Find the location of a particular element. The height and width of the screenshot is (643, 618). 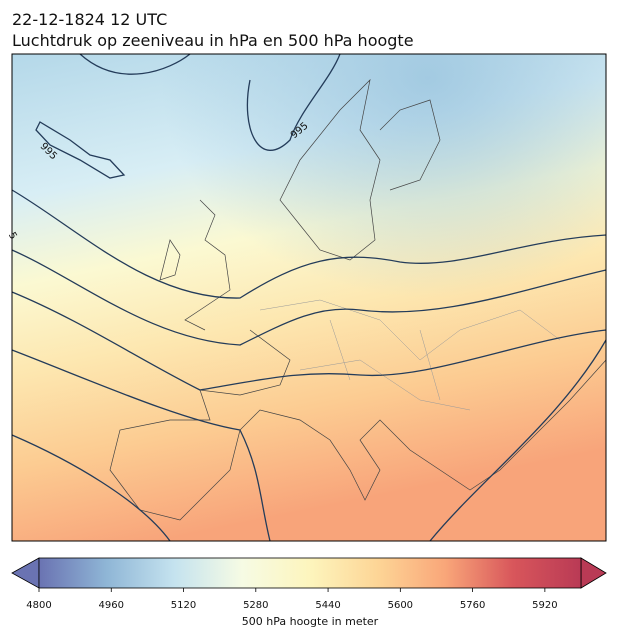

colorbar-tick-label: 5120 is located at coordinates (183, 605).